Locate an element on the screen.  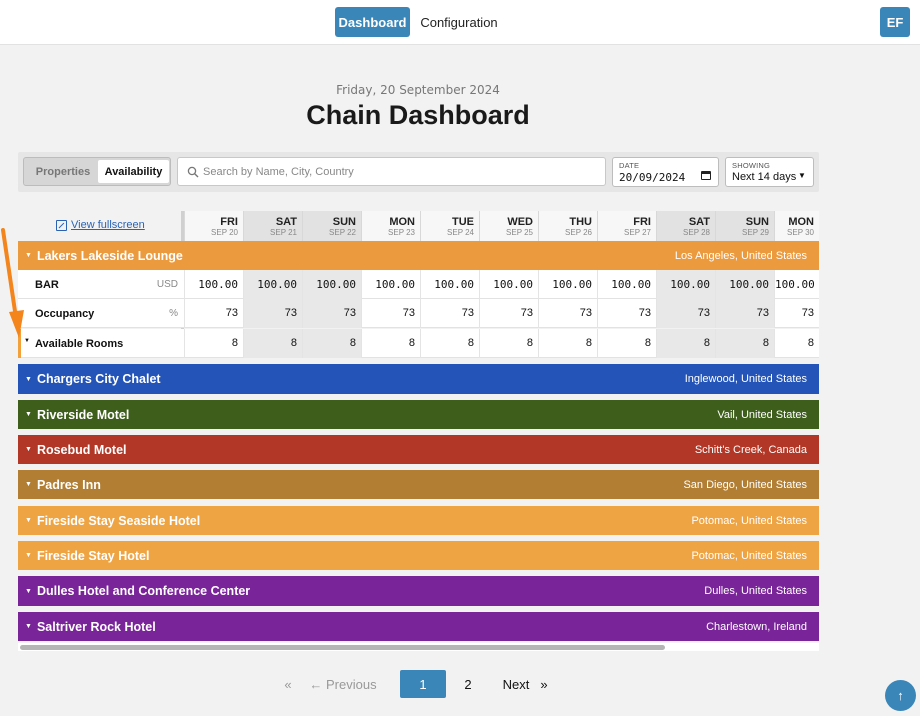
avatar: EF is located at coordinates (895, 22).